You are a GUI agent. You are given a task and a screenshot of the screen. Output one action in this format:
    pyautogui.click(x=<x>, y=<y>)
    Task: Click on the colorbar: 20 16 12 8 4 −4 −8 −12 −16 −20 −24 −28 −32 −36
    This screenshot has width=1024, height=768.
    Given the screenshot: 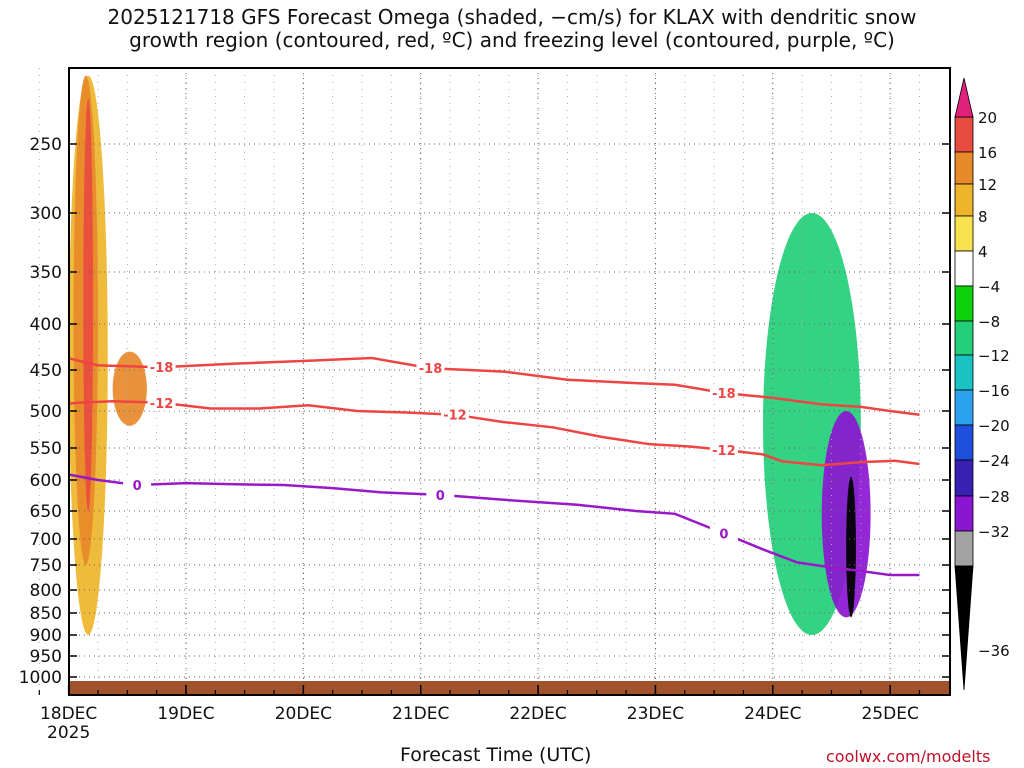 What is the action you would take?
    pyautogui.click(x=982, y=384)
    